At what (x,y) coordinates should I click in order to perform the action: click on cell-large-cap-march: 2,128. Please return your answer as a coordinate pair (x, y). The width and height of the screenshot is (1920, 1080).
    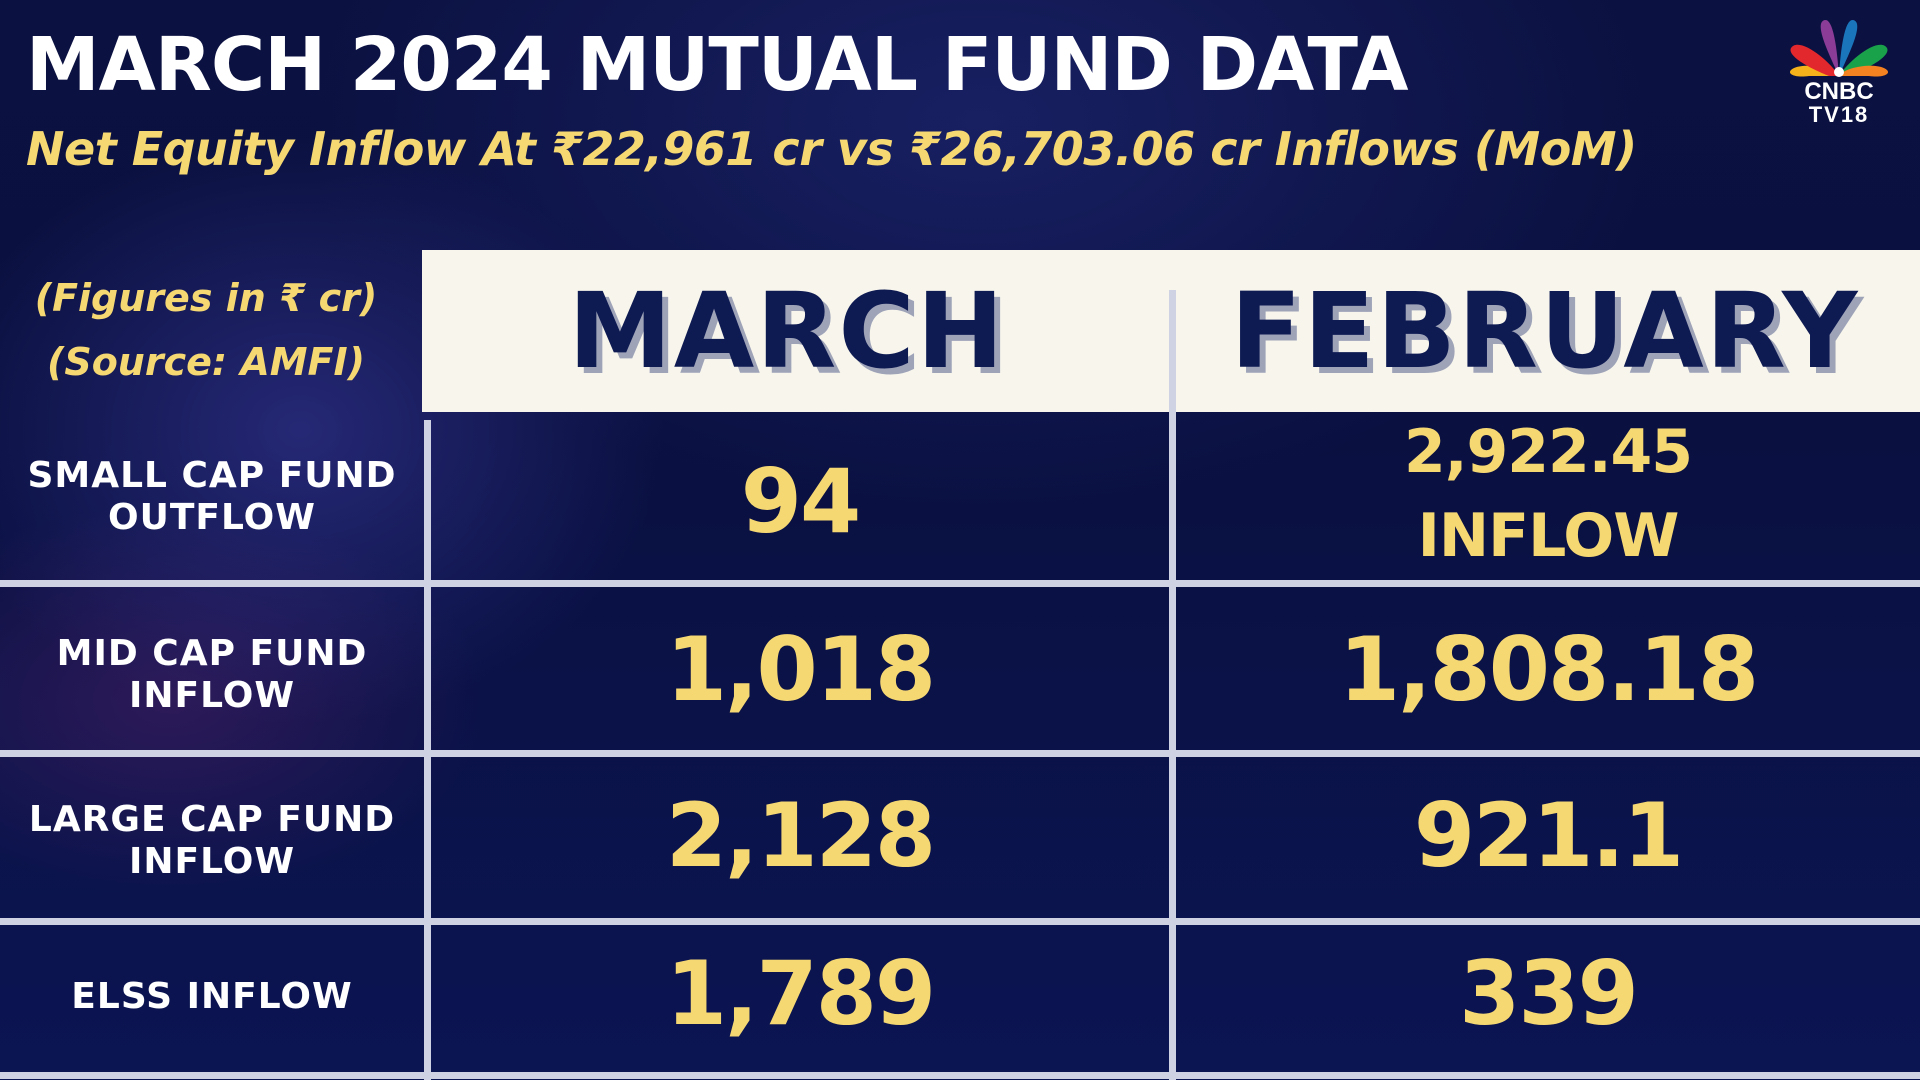
    Looking at the image, I should click on (800, 835).